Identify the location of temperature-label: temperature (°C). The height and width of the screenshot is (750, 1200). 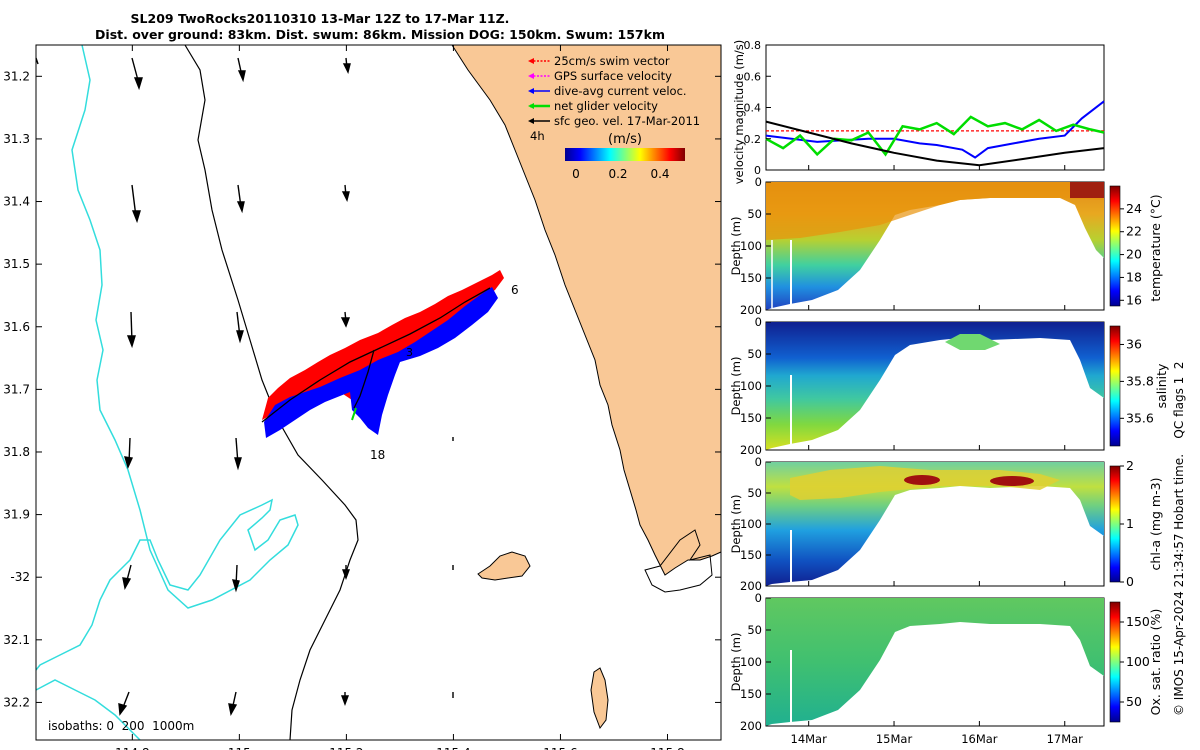
(1155, 247).